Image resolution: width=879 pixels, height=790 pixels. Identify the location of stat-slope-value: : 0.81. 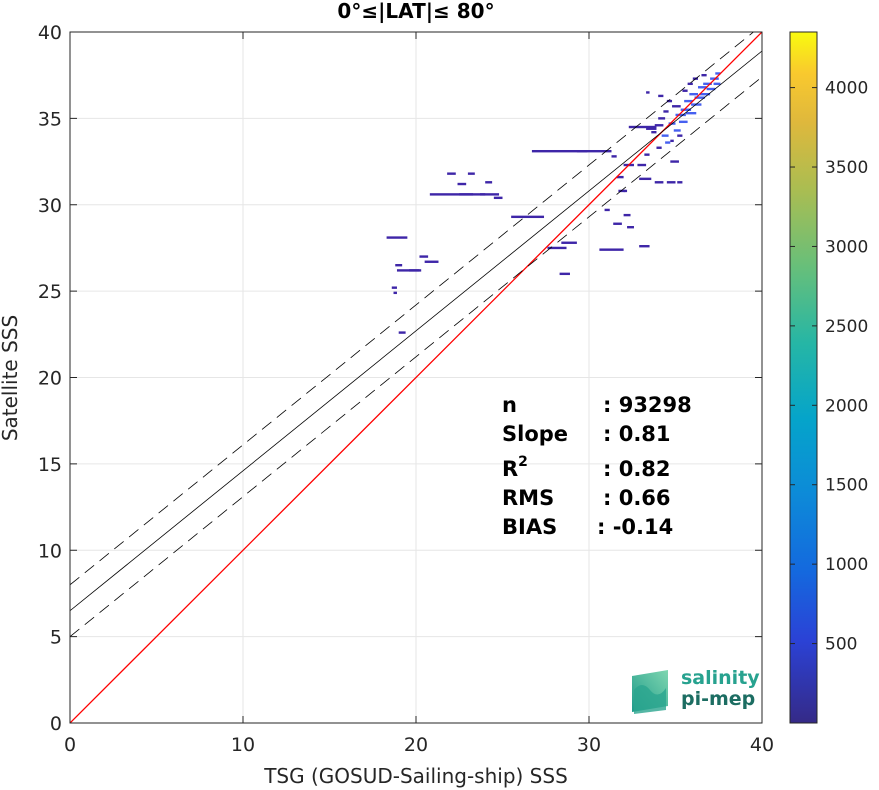
(637, 434).